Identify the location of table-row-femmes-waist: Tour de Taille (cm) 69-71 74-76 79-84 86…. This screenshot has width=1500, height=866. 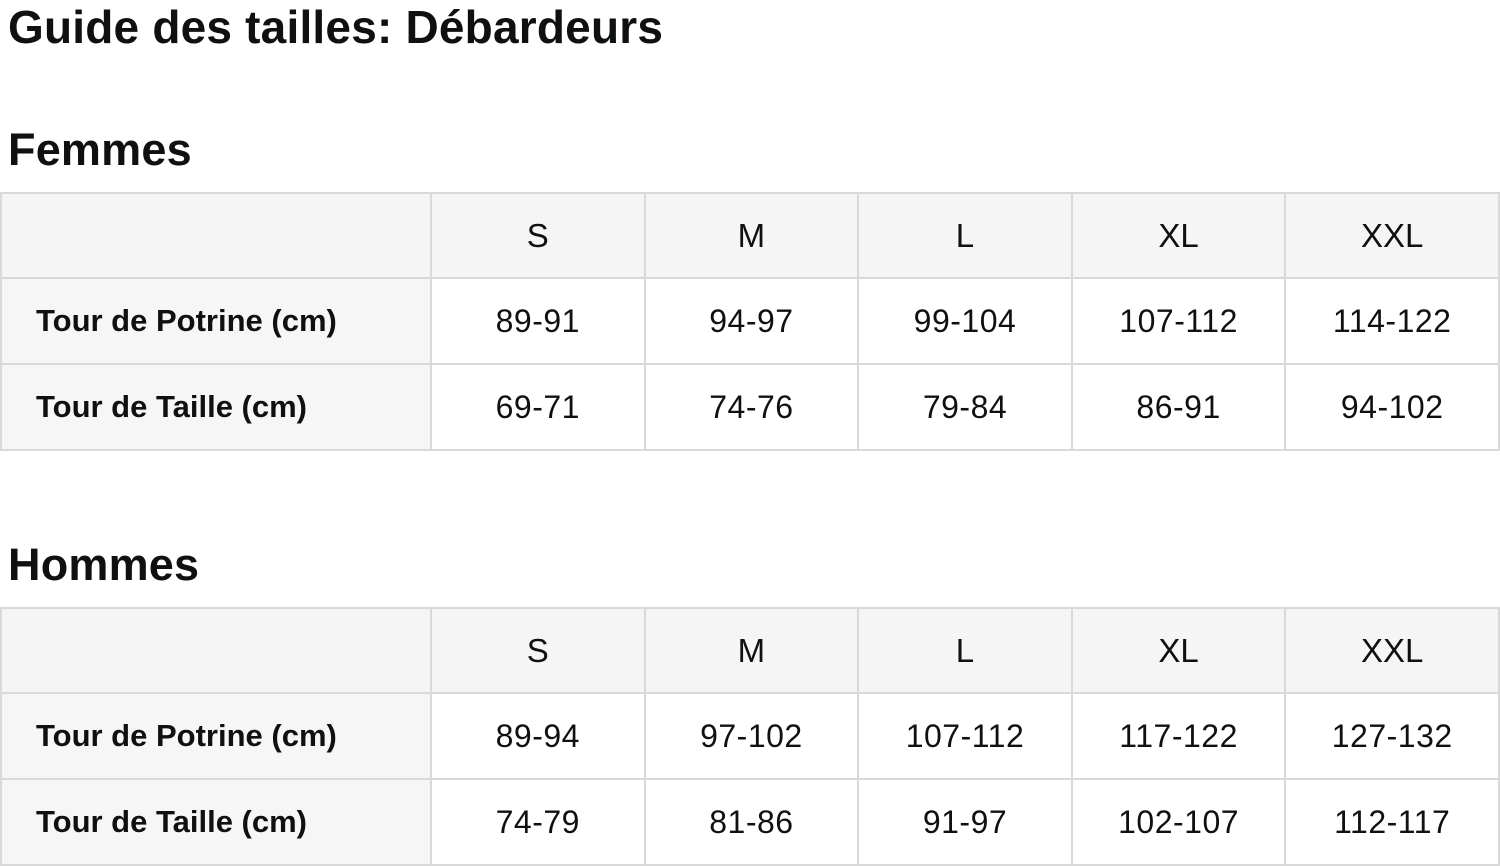
(750, 407).